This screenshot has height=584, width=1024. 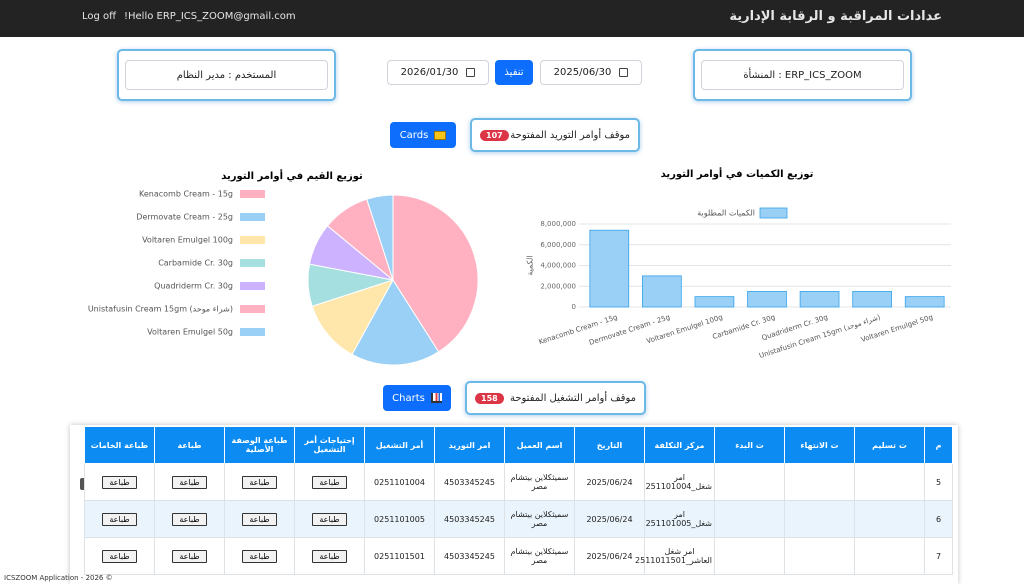 What do you see at coordinates (193, 286) in the screenshot?
I see `legend-label: Quadriderm Cr. 30g` at bounding box center [193, 286].